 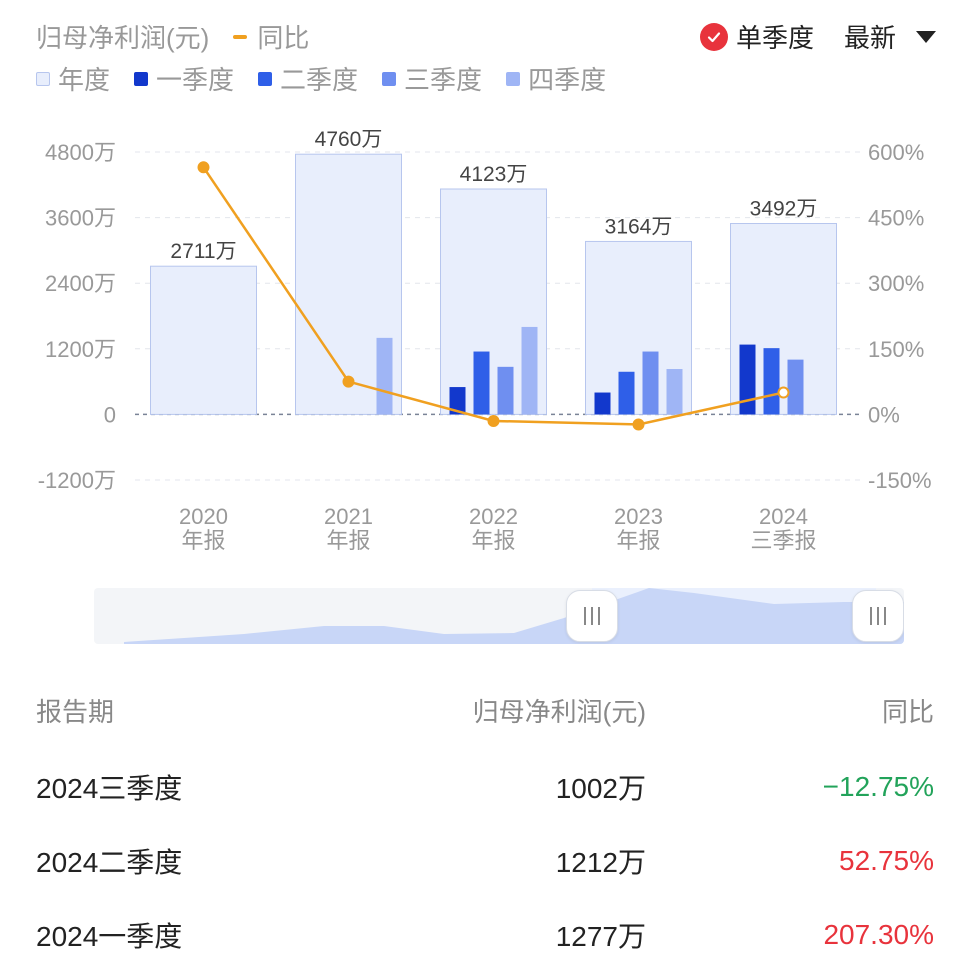 What do you see at coordinates (884, 414) in the screenshot?
I see `y-right-tick-label: 0%` at bounding box center [884, 414].